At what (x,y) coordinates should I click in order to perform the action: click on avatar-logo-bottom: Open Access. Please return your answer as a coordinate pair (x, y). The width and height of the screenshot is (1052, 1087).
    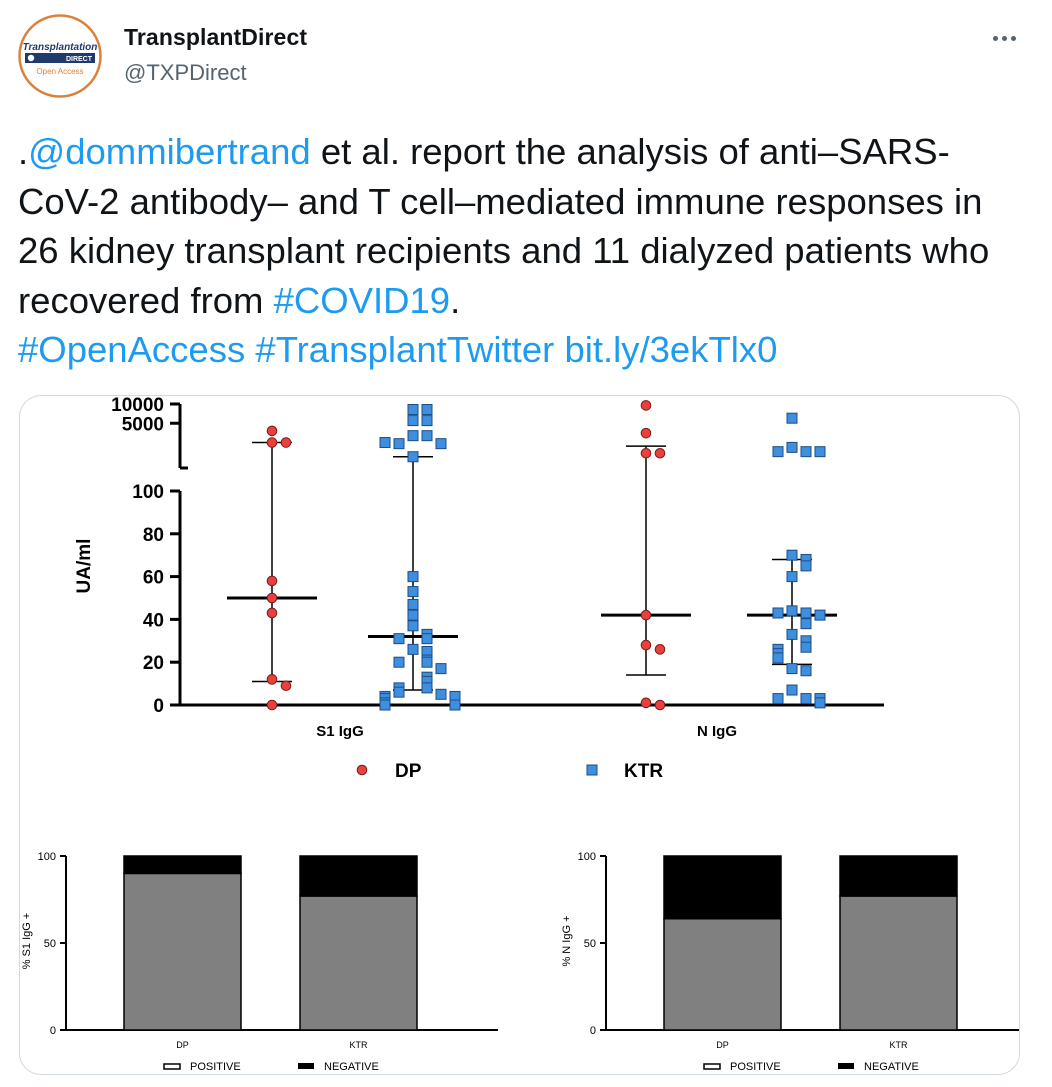
    Looking at the image, I should click on (59, 71).